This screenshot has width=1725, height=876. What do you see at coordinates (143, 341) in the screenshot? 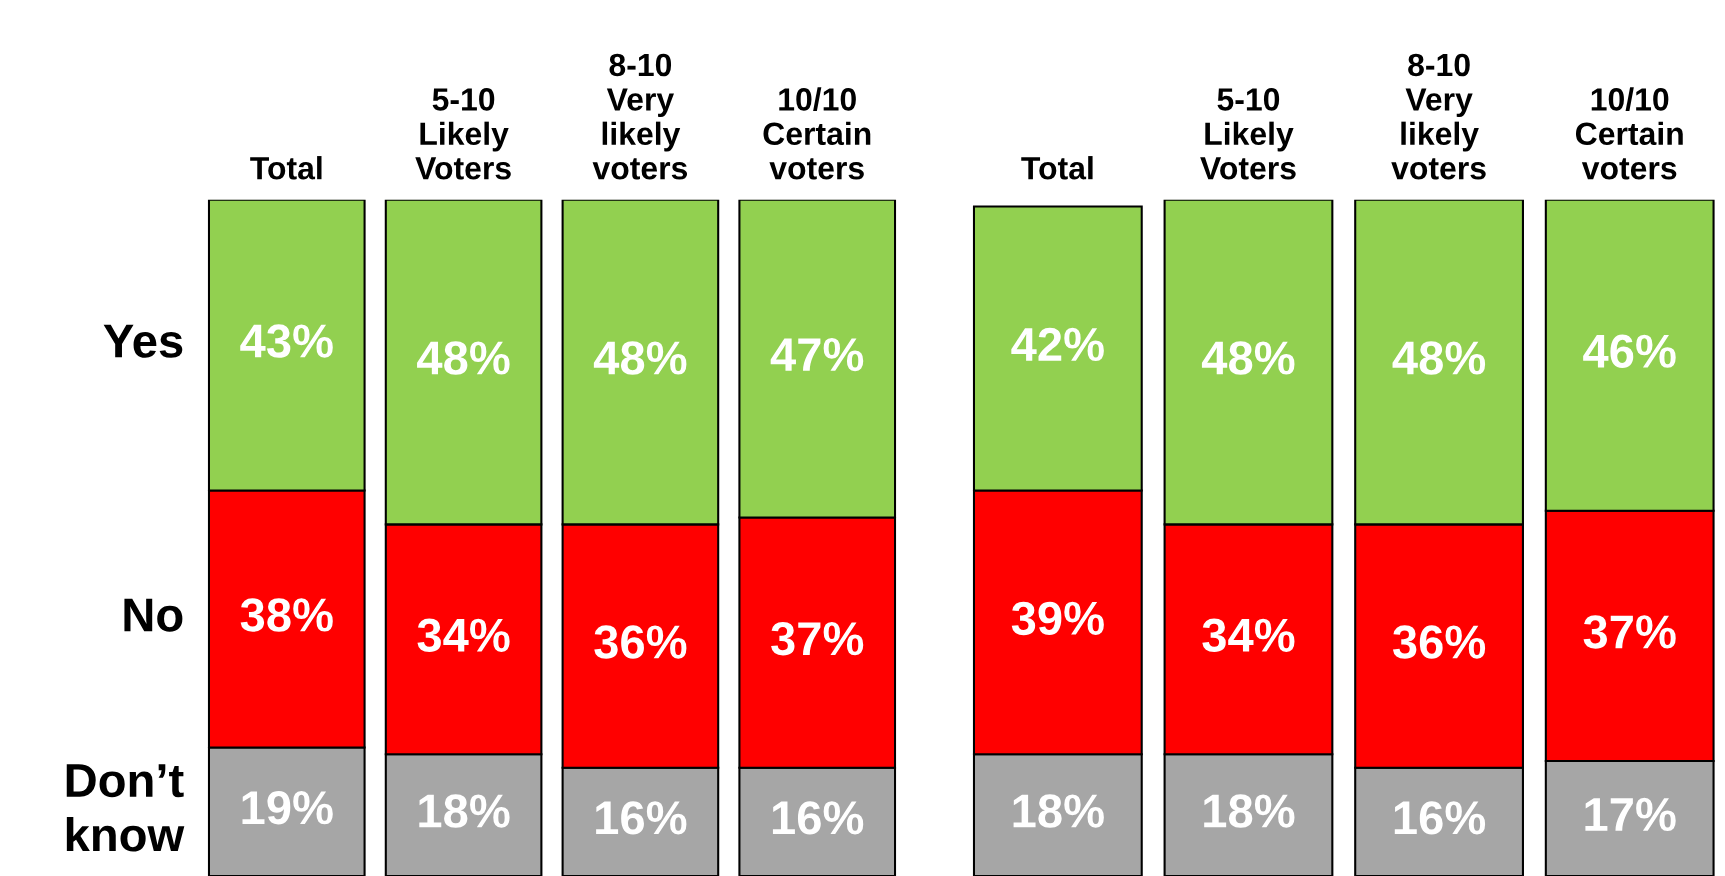
I see `series-label: Yes` at bounding box center [143, 341].